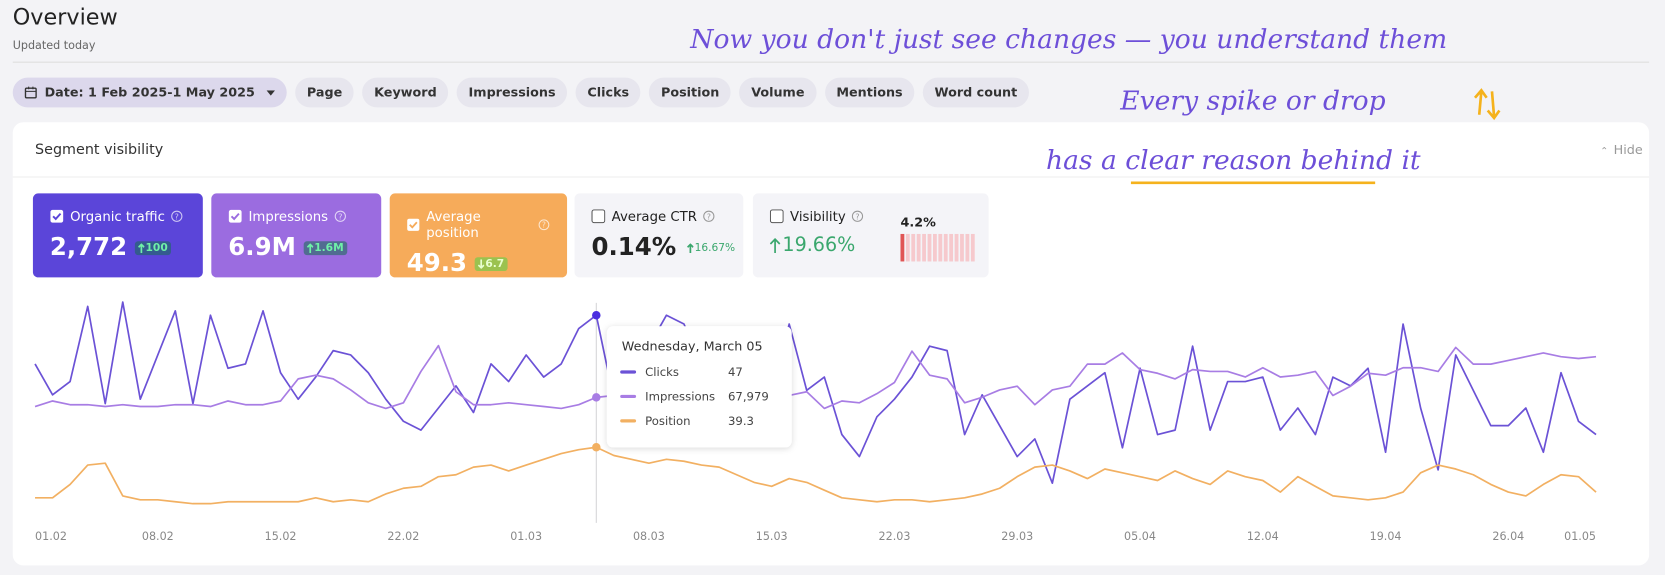 The height and width of the screenshot is (575, 1665). I want to click on page-title: Overview, so click(65, 17).